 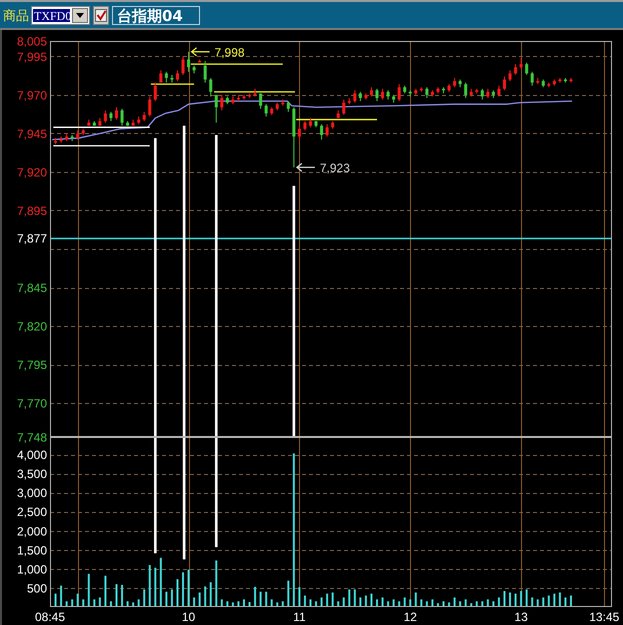 I want to click on y-tick-label: 7,895, so click(x=32, y=211).